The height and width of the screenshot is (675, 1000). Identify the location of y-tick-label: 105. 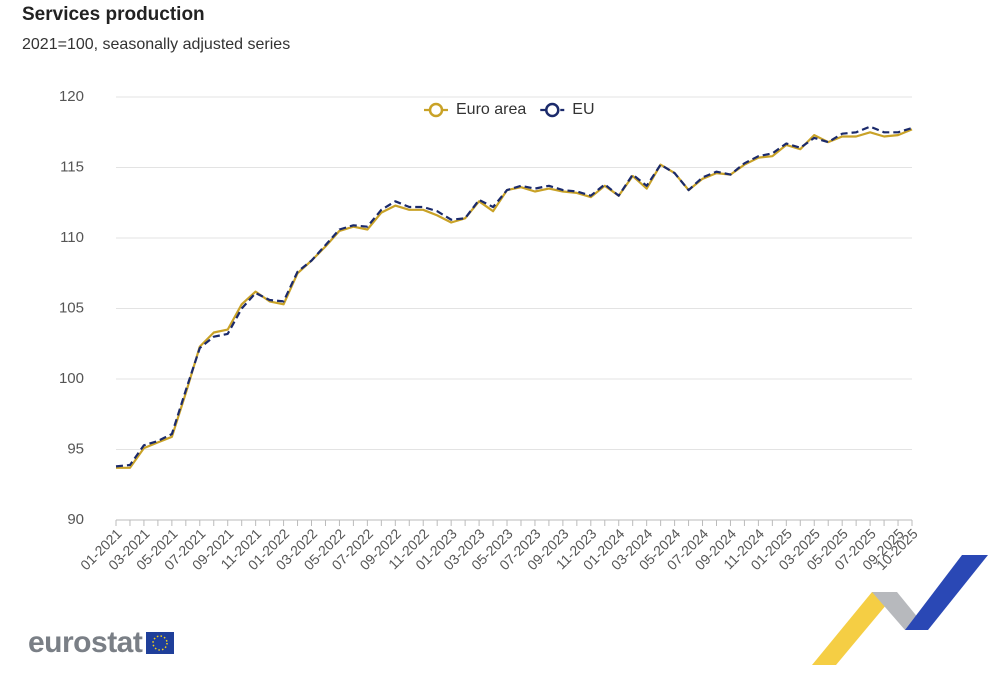
(71, 307).